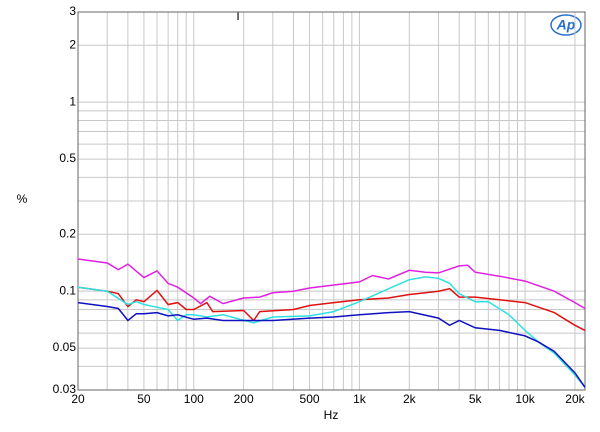 The width and height of the screenshot is (600, 432). What do you see at coordinates (67, 158) in the screenshot?
I see `y-tick-label: 0.5` at bounding box center [67, 158].